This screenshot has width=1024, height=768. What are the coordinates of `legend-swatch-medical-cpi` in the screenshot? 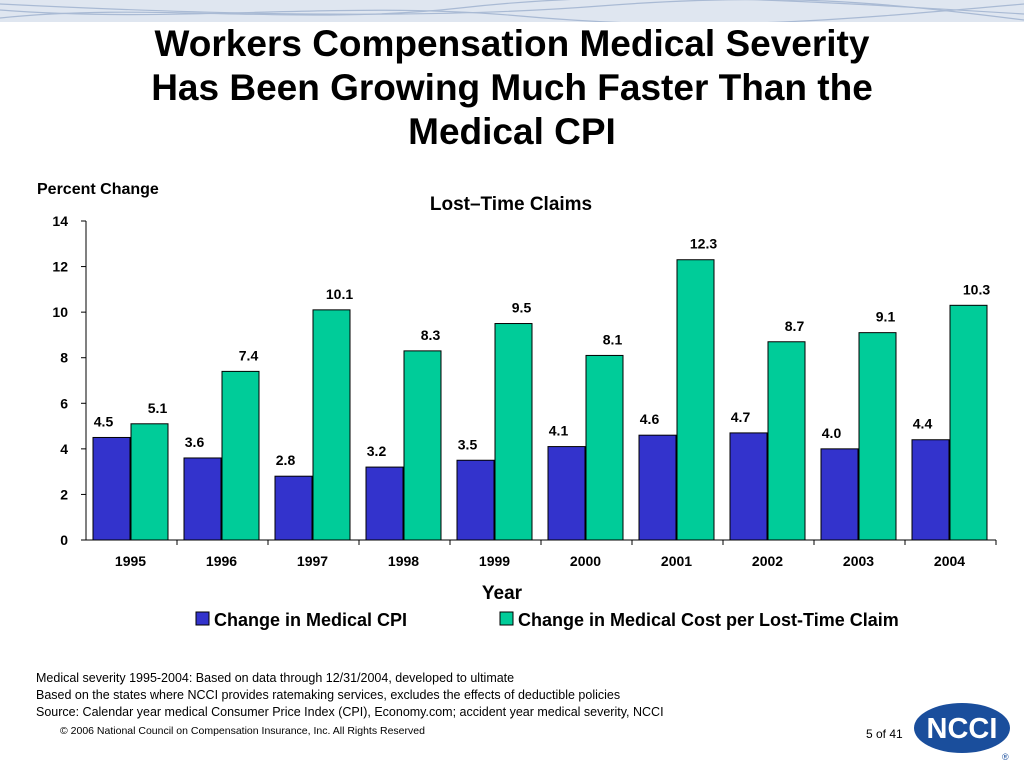 It's located at (202, 618).